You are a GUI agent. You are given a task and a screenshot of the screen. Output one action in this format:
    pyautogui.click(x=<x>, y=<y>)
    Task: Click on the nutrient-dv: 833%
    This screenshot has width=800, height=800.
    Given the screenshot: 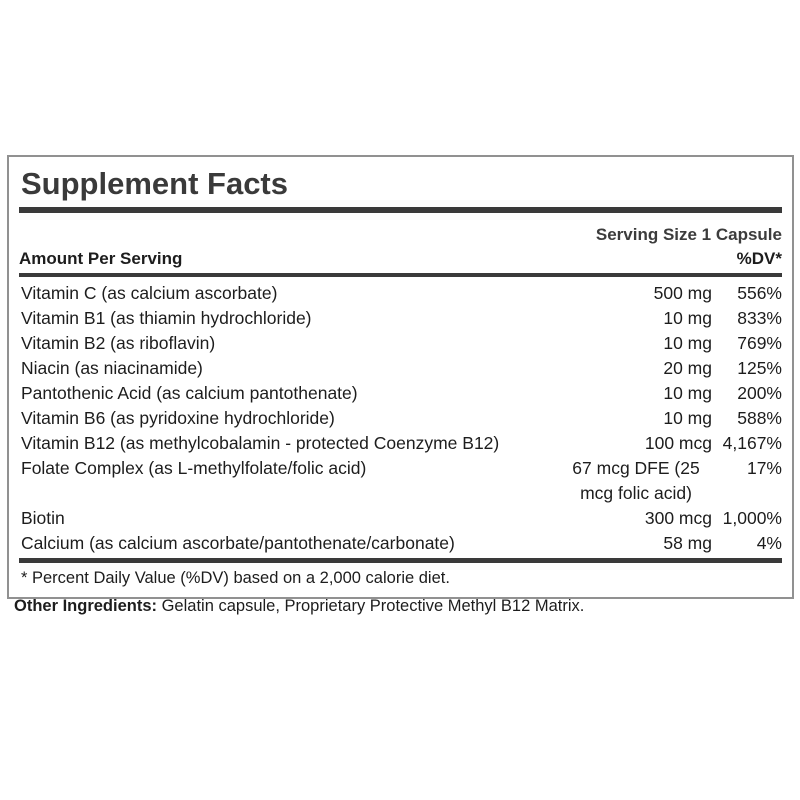 What is the action you would take?
    pyautogui.click(x=759, y=318)
    